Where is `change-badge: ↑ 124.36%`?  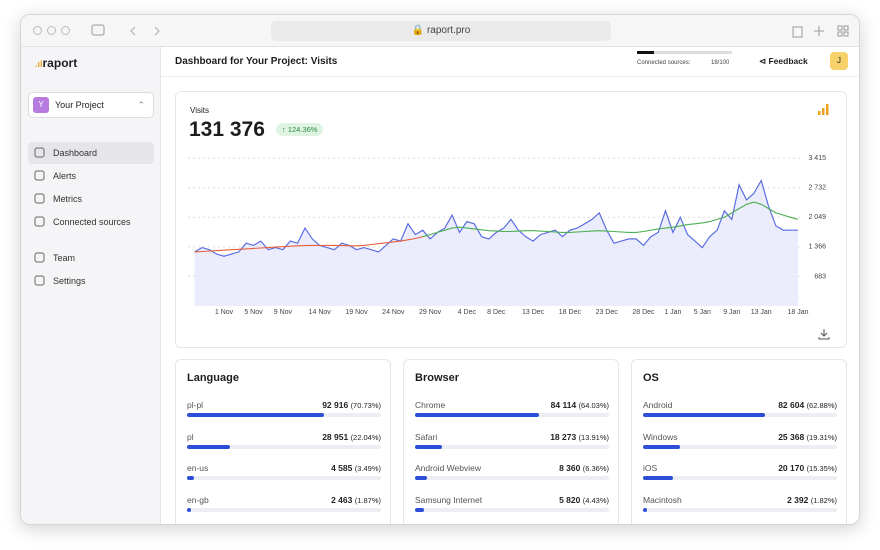
change-badge: ↑ 124.36% is located at coordinates (300, 129).